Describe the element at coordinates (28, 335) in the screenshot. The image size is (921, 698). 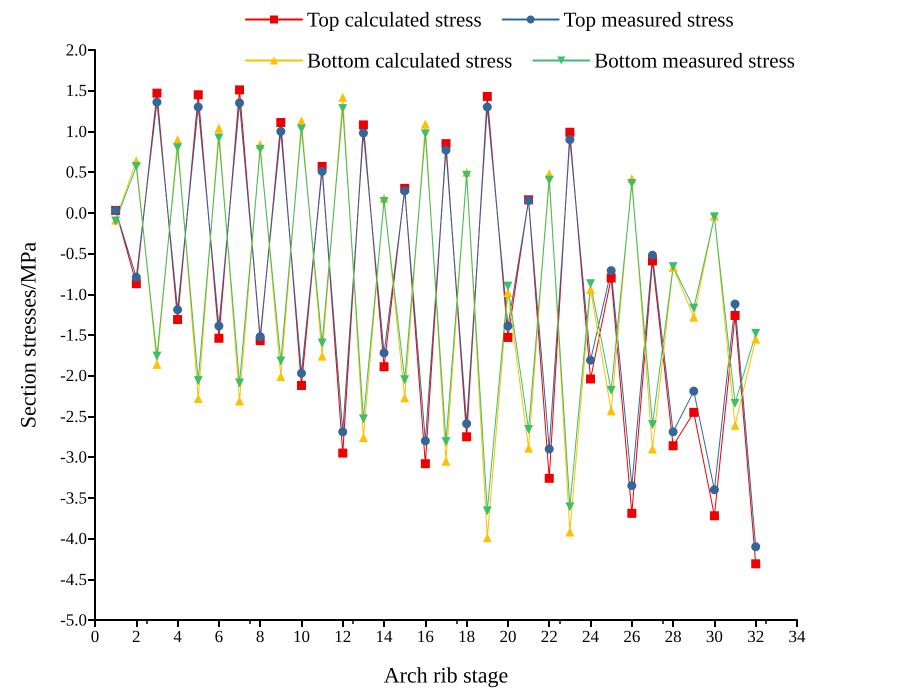
I see `y-axis-title: Section stresses/MPa` at that location.